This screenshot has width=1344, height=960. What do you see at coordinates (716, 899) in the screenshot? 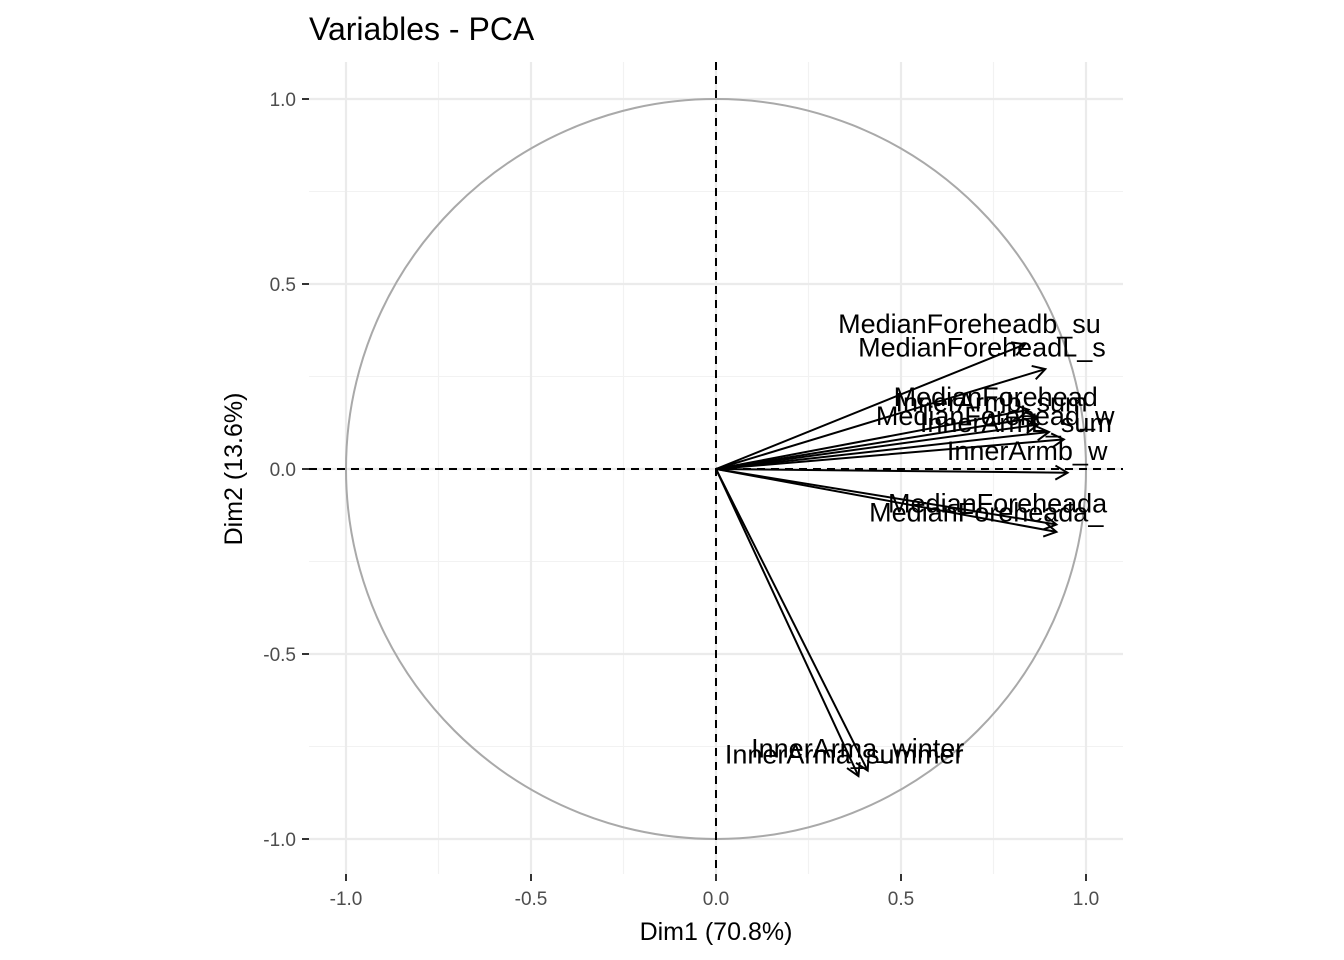
I see `x-tick-label: 0.0` at bounding box center [716, 899].